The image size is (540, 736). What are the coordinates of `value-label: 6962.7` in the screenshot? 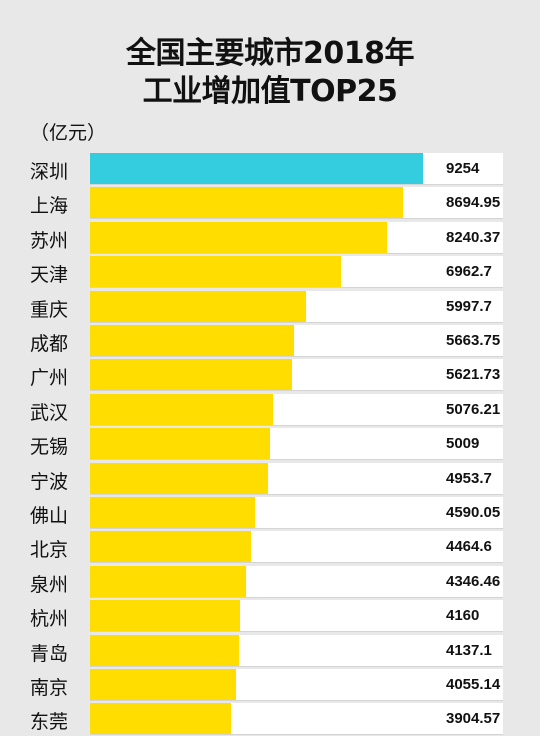 It's located at (469, 272).